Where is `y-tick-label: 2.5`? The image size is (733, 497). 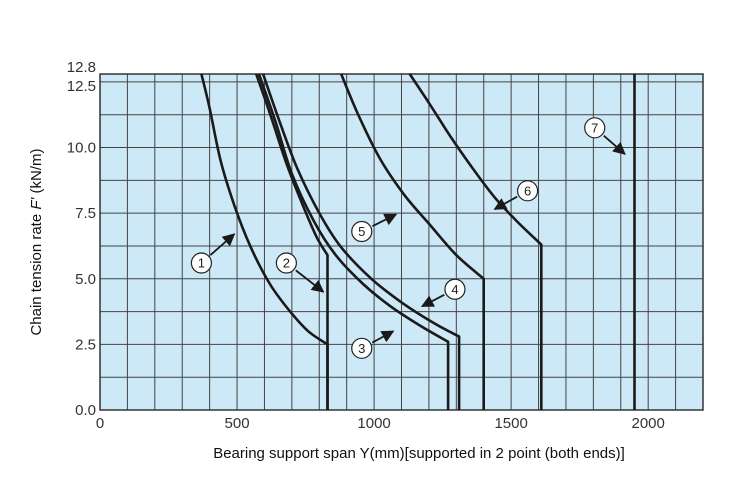
y-tick-label: 2.5 is located at coordinates (85, 344).